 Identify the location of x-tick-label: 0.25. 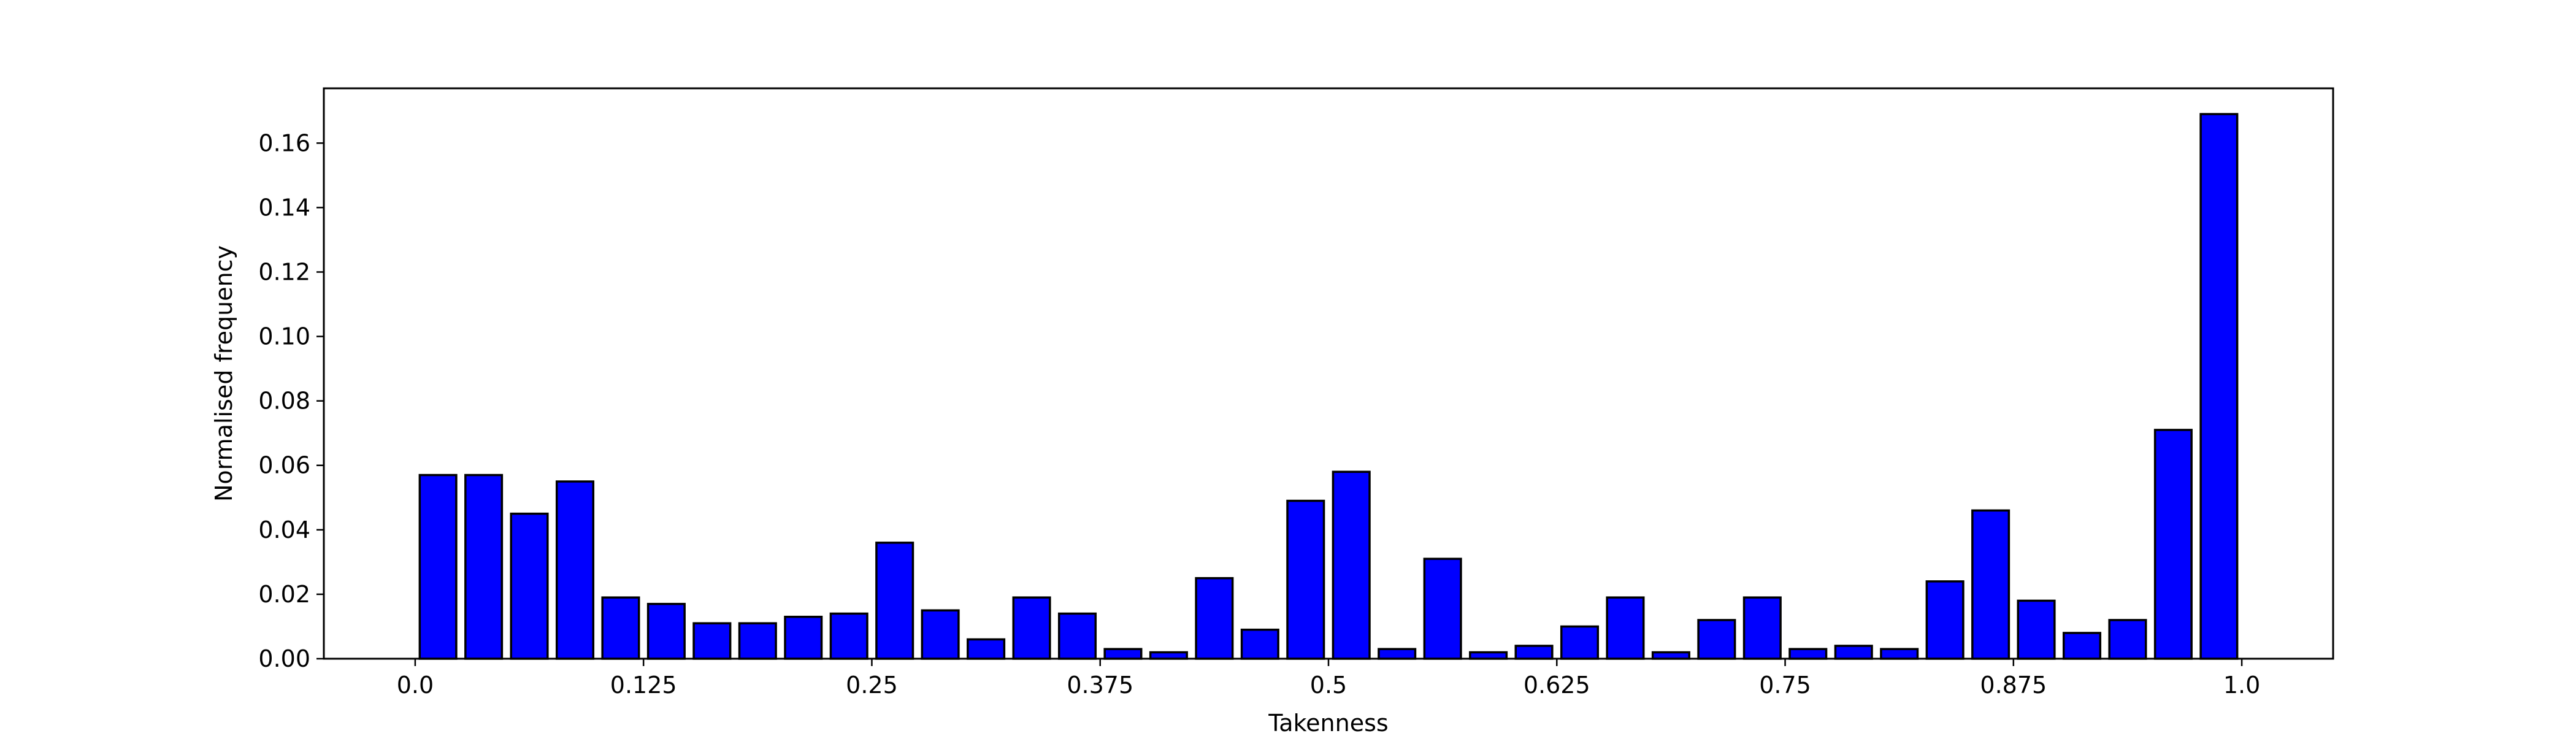
(872, 685).